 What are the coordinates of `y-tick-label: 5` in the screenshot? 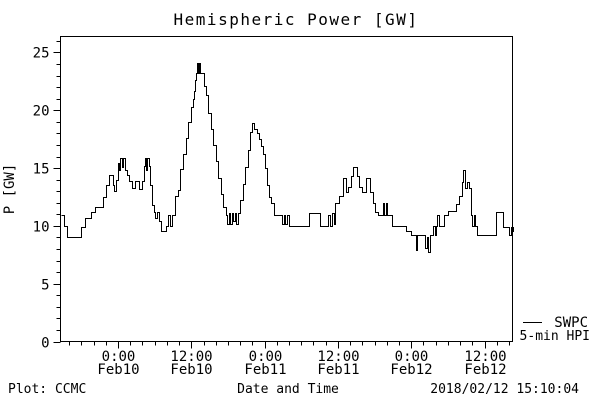 It's located at (45, 286).